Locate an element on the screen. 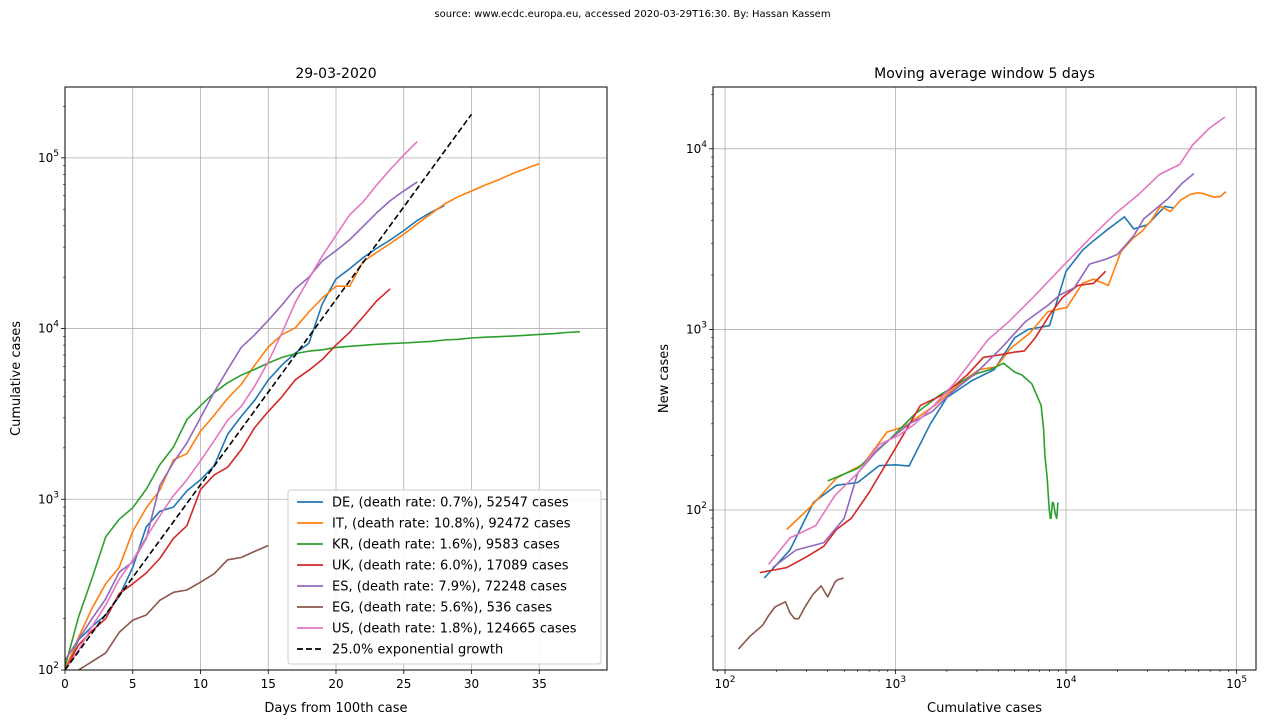 This screenshot has height=728, width=1265. legend-label-de: DE, (death rate: 0.7%), 52547 cases is located at coordinates (450, 503).